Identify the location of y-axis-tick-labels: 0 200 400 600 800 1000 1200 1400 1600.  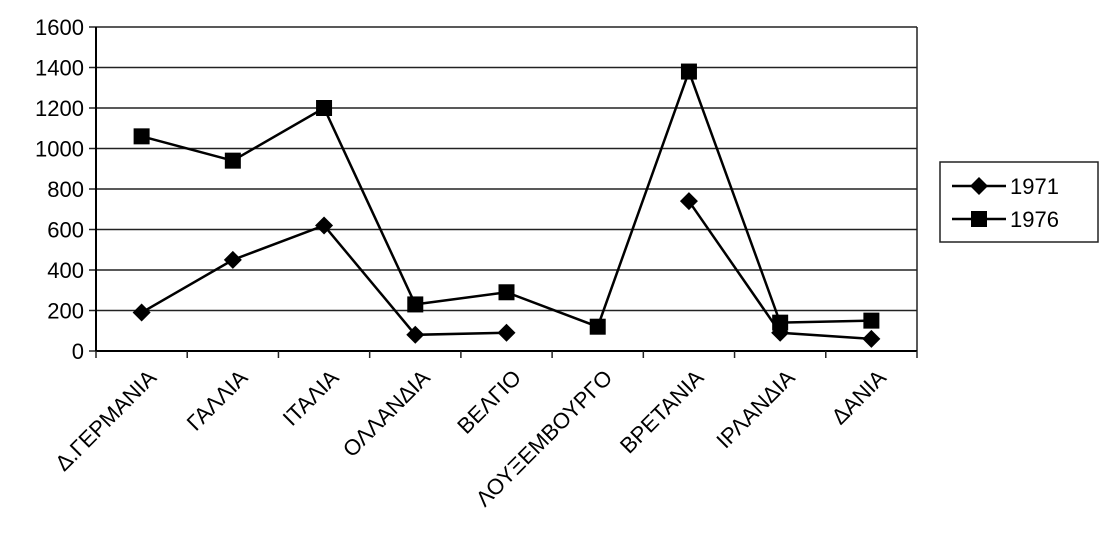
(59, 189).